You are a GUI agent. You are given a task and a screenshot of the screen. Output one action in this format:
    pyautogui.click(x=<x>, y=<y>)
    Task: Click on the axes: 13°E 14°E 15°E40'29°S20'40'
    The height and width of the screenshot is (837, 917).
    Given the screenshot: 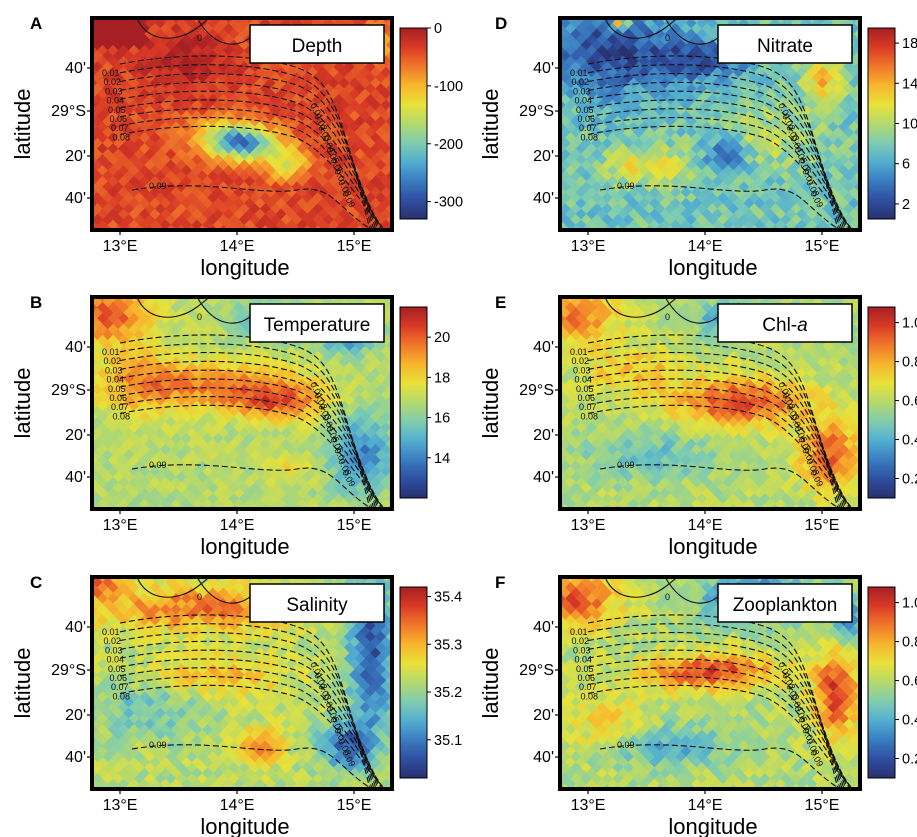 What is the action you would take?
    pyautogui.click(x=211, y=157)
    